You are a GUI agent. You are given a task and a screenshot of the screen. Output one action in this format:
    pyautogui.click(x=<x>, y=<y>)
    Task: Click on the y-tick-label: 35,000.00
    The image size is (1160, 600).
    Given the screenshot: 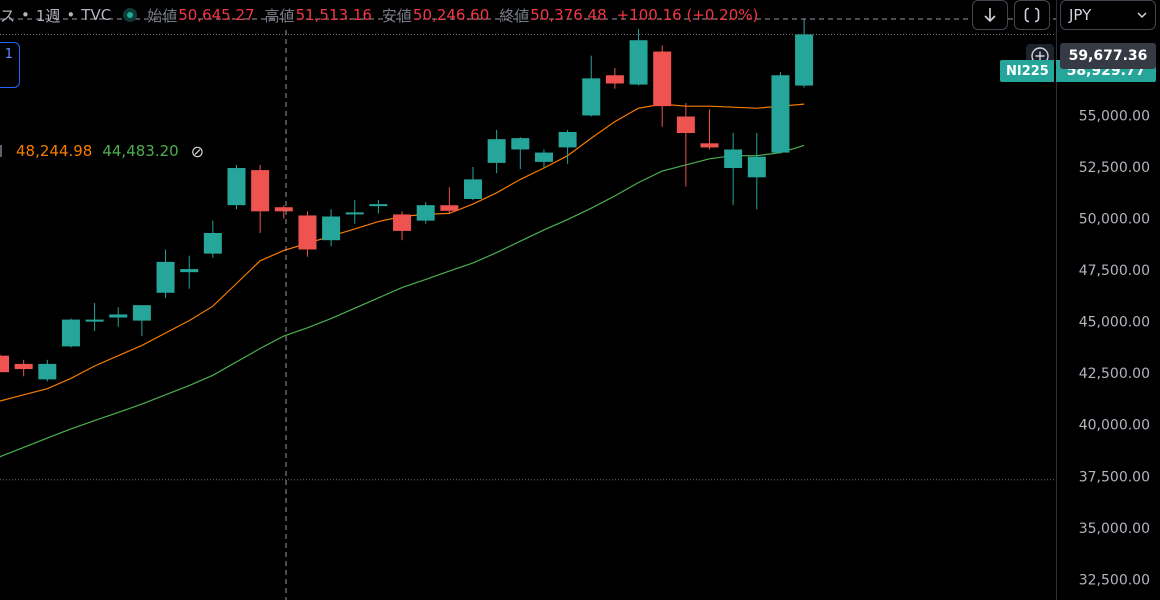 What is the action you would take?
    pyautogui.click(x=1114, y=529)
    